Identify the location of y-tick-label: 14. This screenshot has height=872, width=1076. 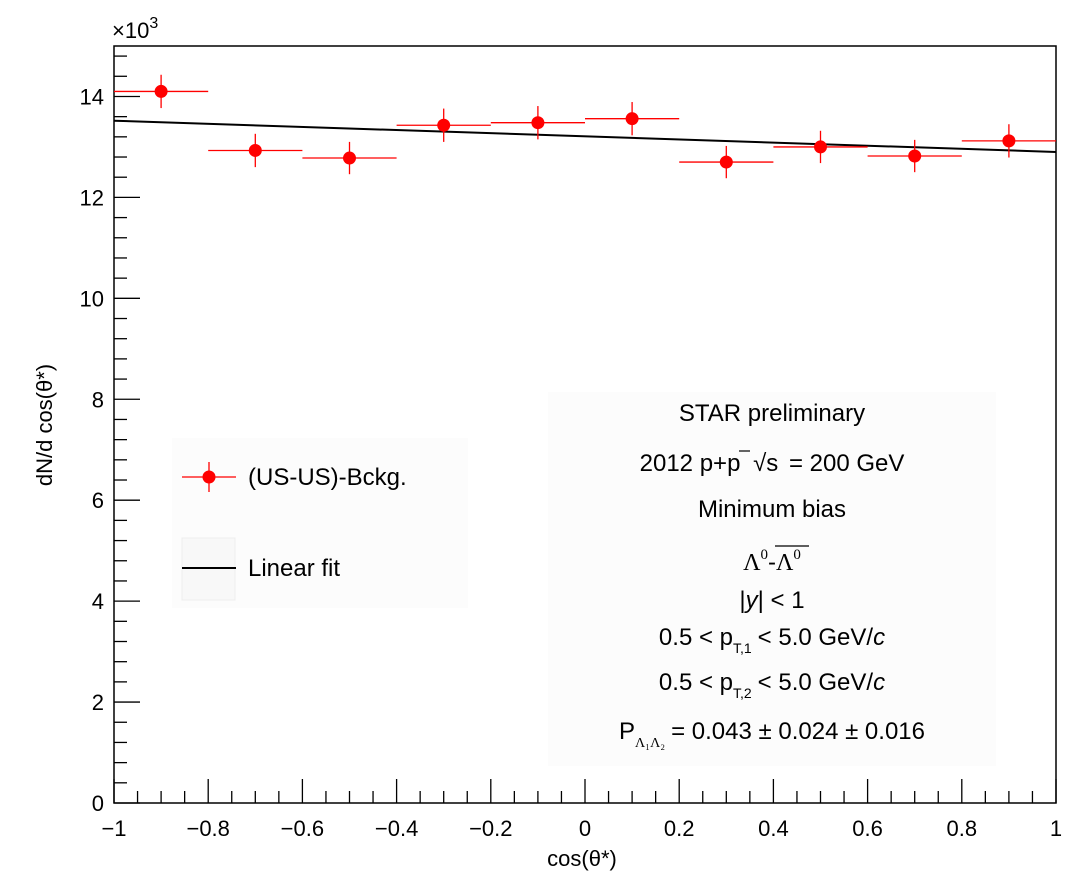
(92, 96).